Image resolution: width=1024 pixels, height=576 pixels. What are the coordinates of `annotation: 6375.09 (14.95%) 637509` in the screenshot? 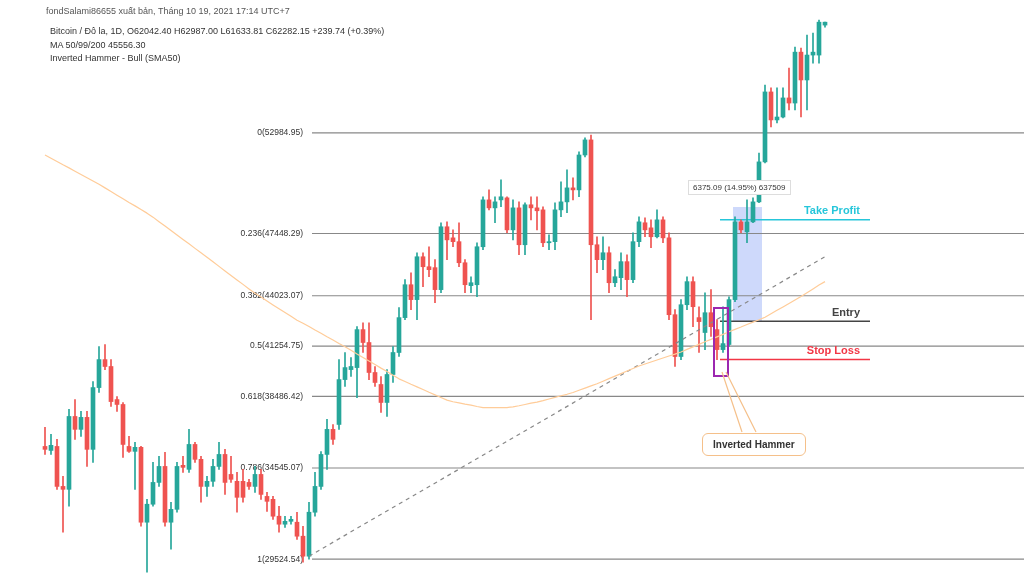 It's located at (739, 187).